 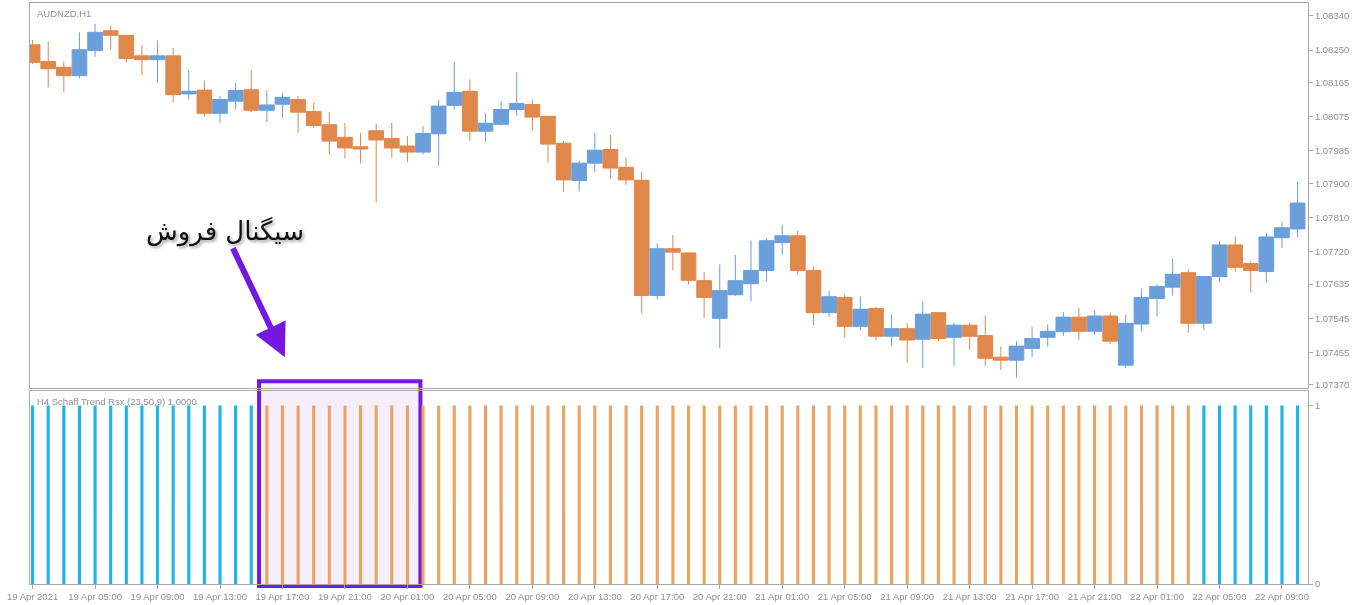 What do you see at coordinates (1332, 117) in the screenshot?
I see `y-tick-label: 1.08075` at bounding box center [1332, 117].